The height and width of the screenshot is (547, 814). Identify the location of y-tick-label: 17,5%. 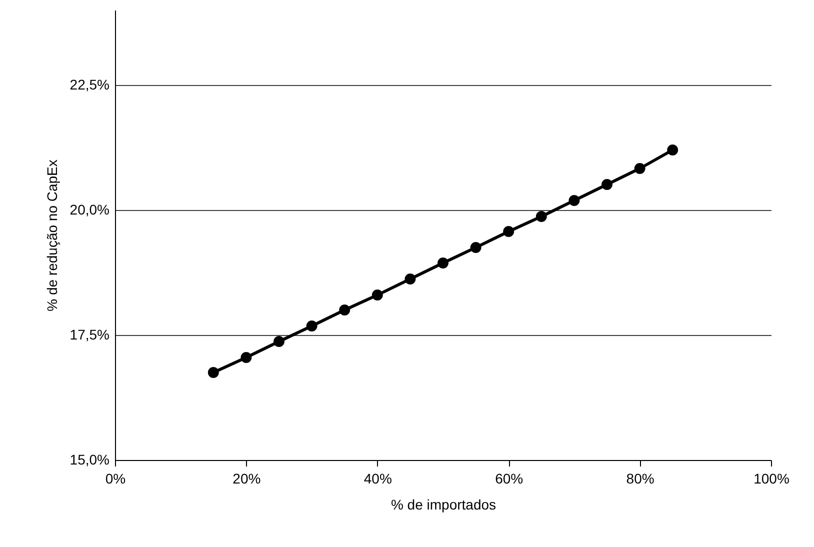
(90, 334).